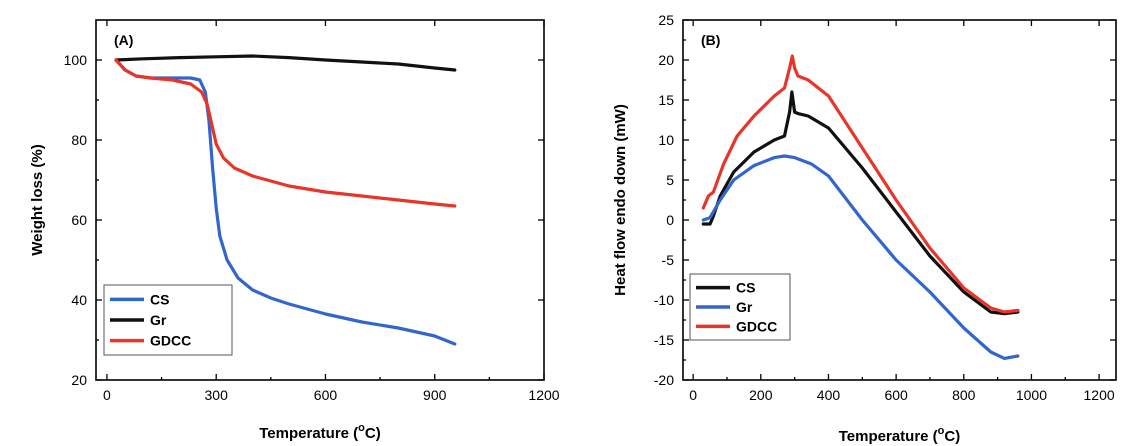 Image resolution: width=1138 pixels, height=446 pixels. Describe the element at coordinates (435, 395) in the screenshot. I see `x-tick-label: 900` at that location.